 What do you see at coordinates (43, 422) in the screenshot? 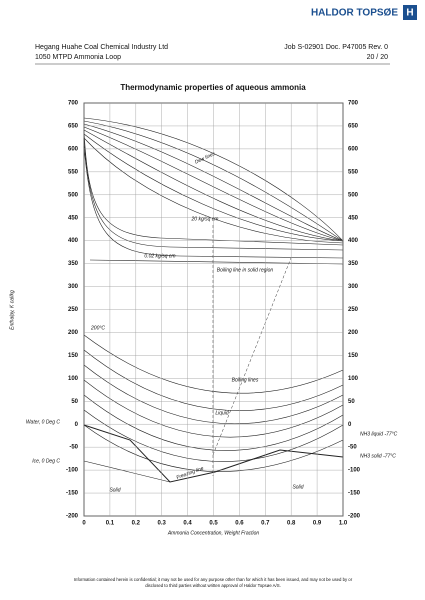
I see `side-note: Water, 0 Deg C` at bounding box center [43, 422].